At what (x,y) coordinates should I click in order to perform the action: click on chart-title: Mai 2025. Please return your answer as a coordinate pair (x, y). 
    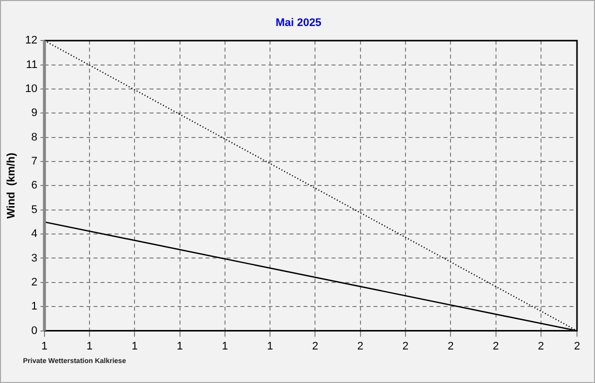
    Looking at the image, I should click on (298, 23).